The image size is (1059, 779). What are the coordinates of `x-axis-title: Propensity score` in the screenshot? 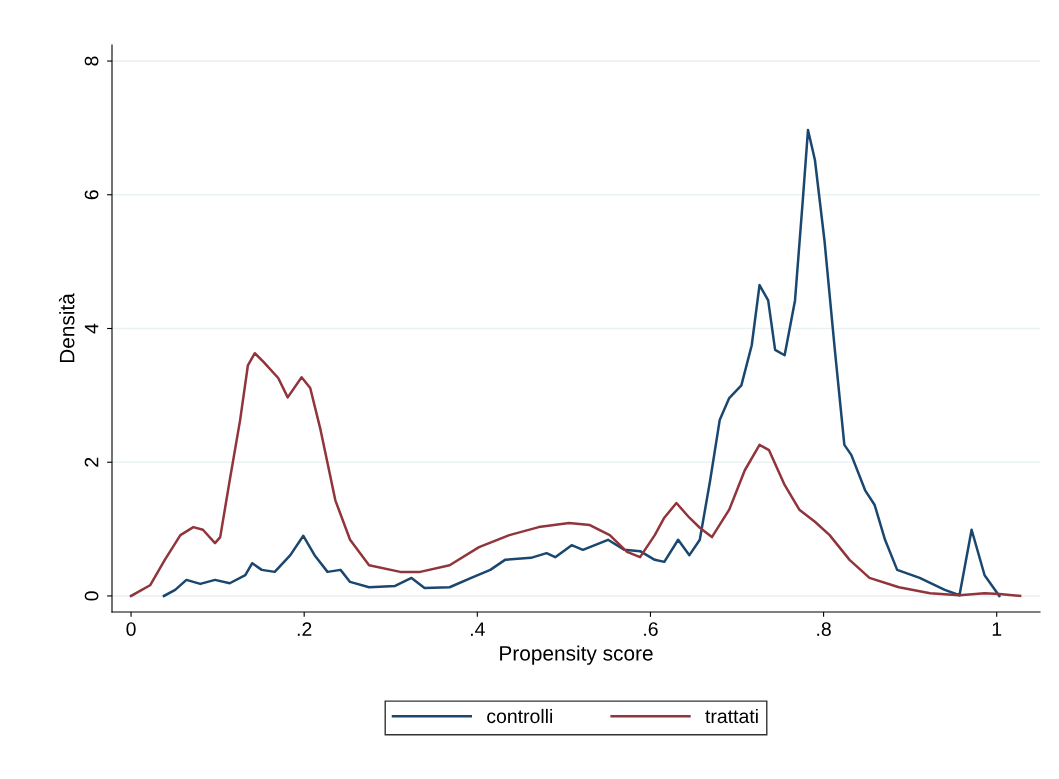 It's located at (576, 655).